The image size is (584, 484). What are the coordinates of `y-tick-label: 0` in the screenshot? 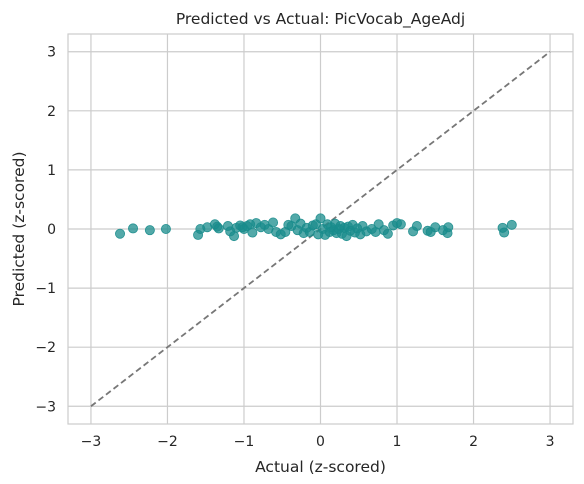 It's located at (51, 230).